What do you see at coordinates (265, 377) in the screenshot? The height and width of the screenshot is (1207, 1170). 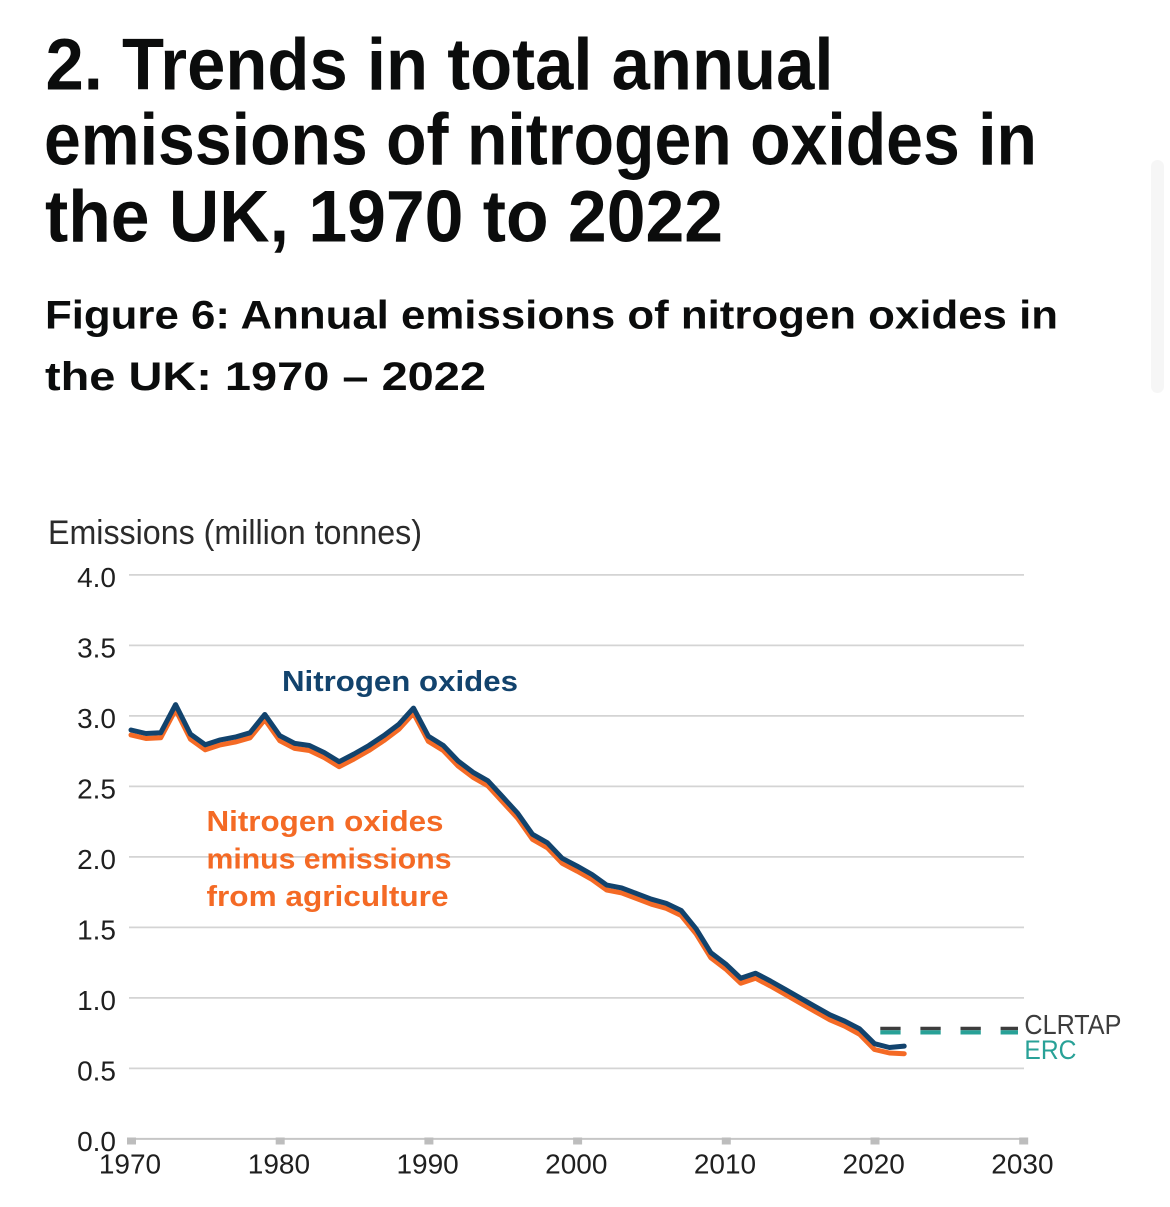 I see `svg-text: the UK: 1970 – 2022` at bounding box center [265, 377].